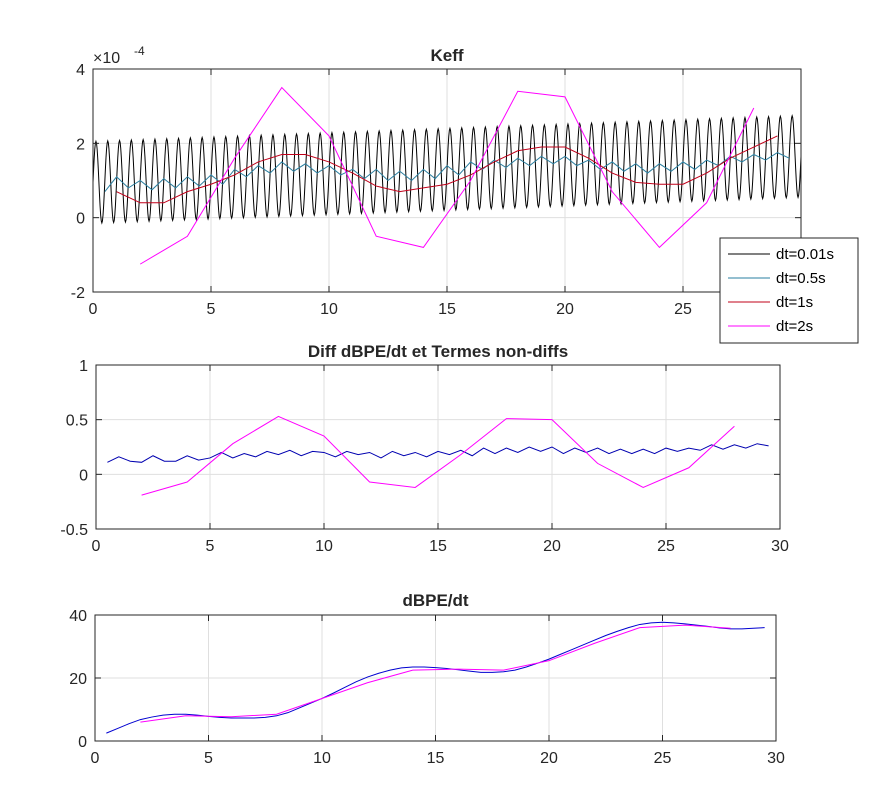  What do you see at coordinates (438, 351) in the screenshot?
I see `diff-title: Diff dBPE/dt et Termes non-diffs` at bounding box center [438, 351].